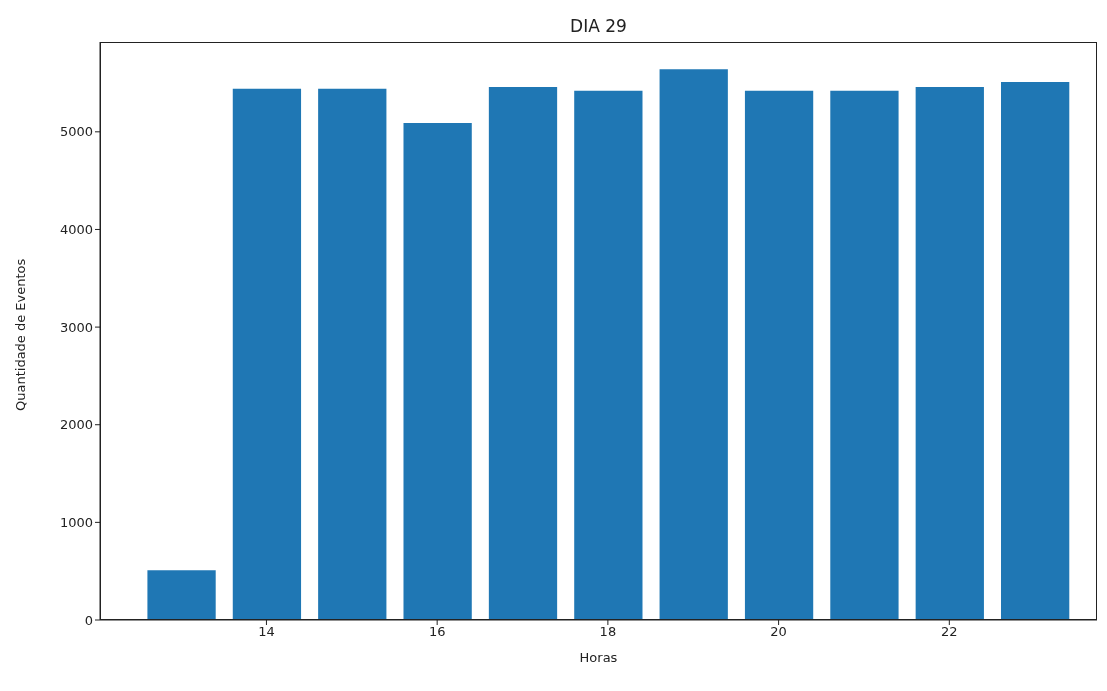  What do you see at coordinates (608, 632) in the screenshot?
I see `x-tick-label: 18` at bounding box center [608, 632].